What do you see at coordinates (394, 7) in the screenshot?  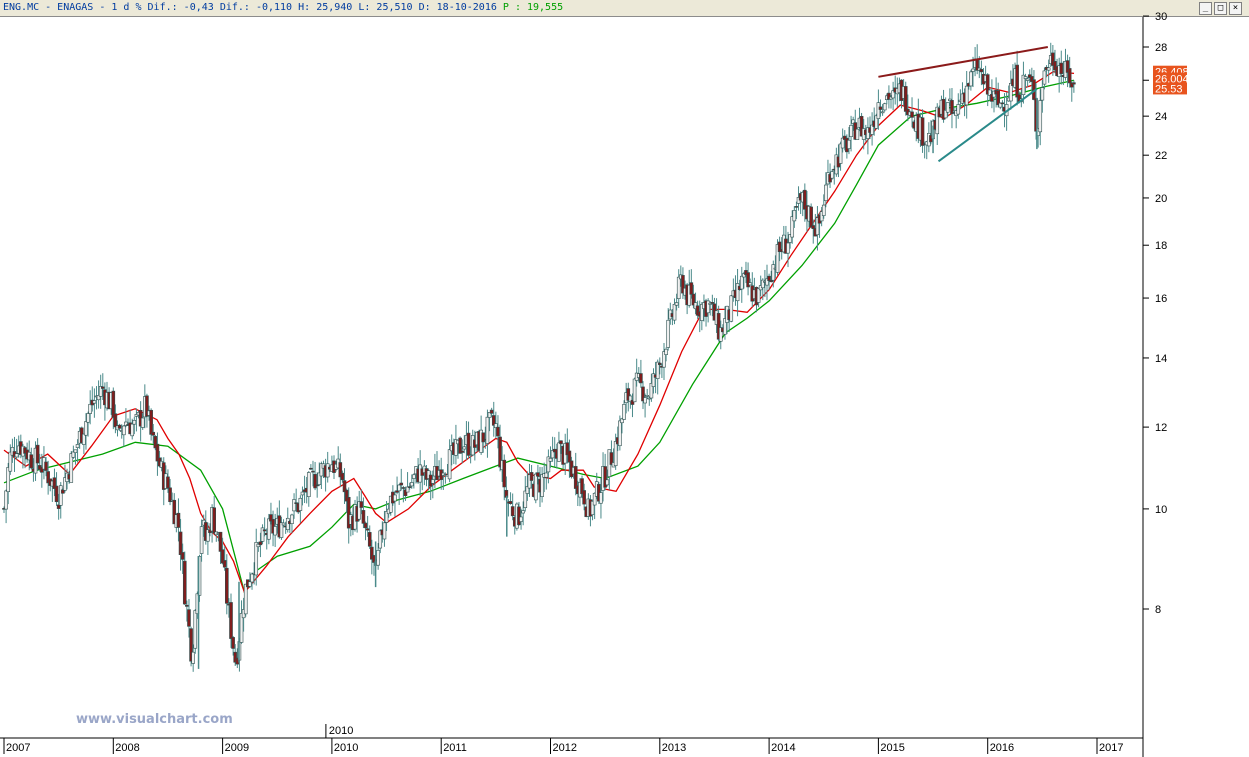 I see `low-value: 25,510` at bounding box center [394, 7].